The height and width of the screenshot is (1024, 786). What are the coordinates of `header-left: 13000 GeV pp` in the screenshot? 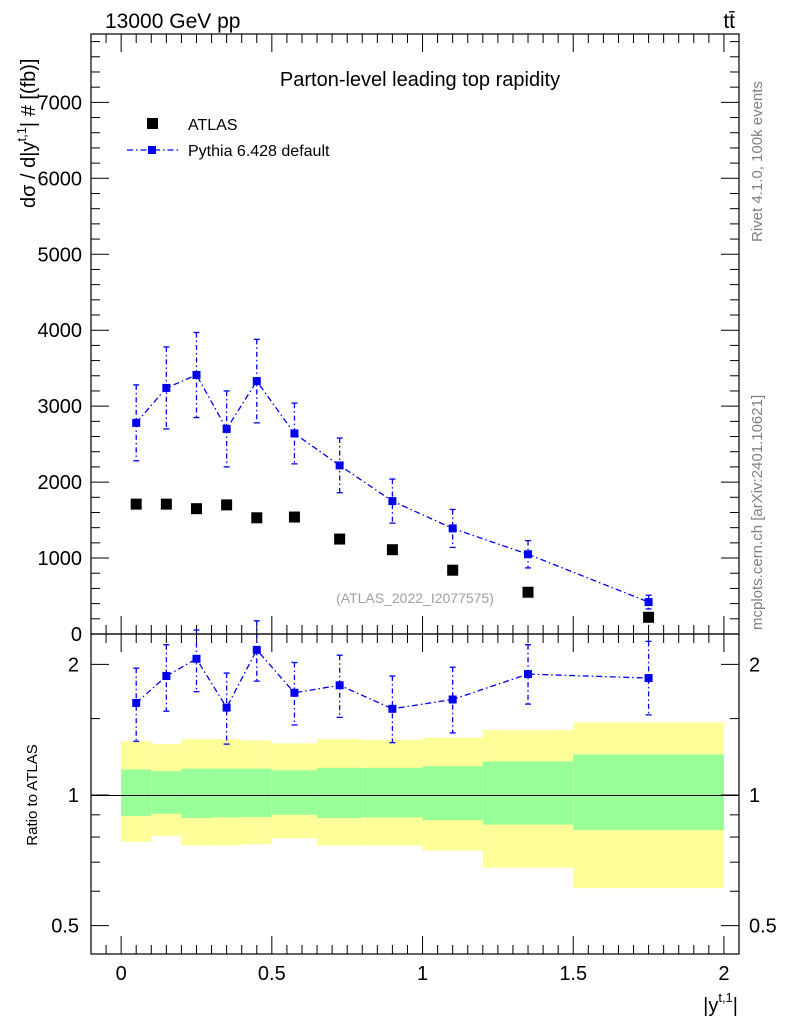 It's located at (172, 21).